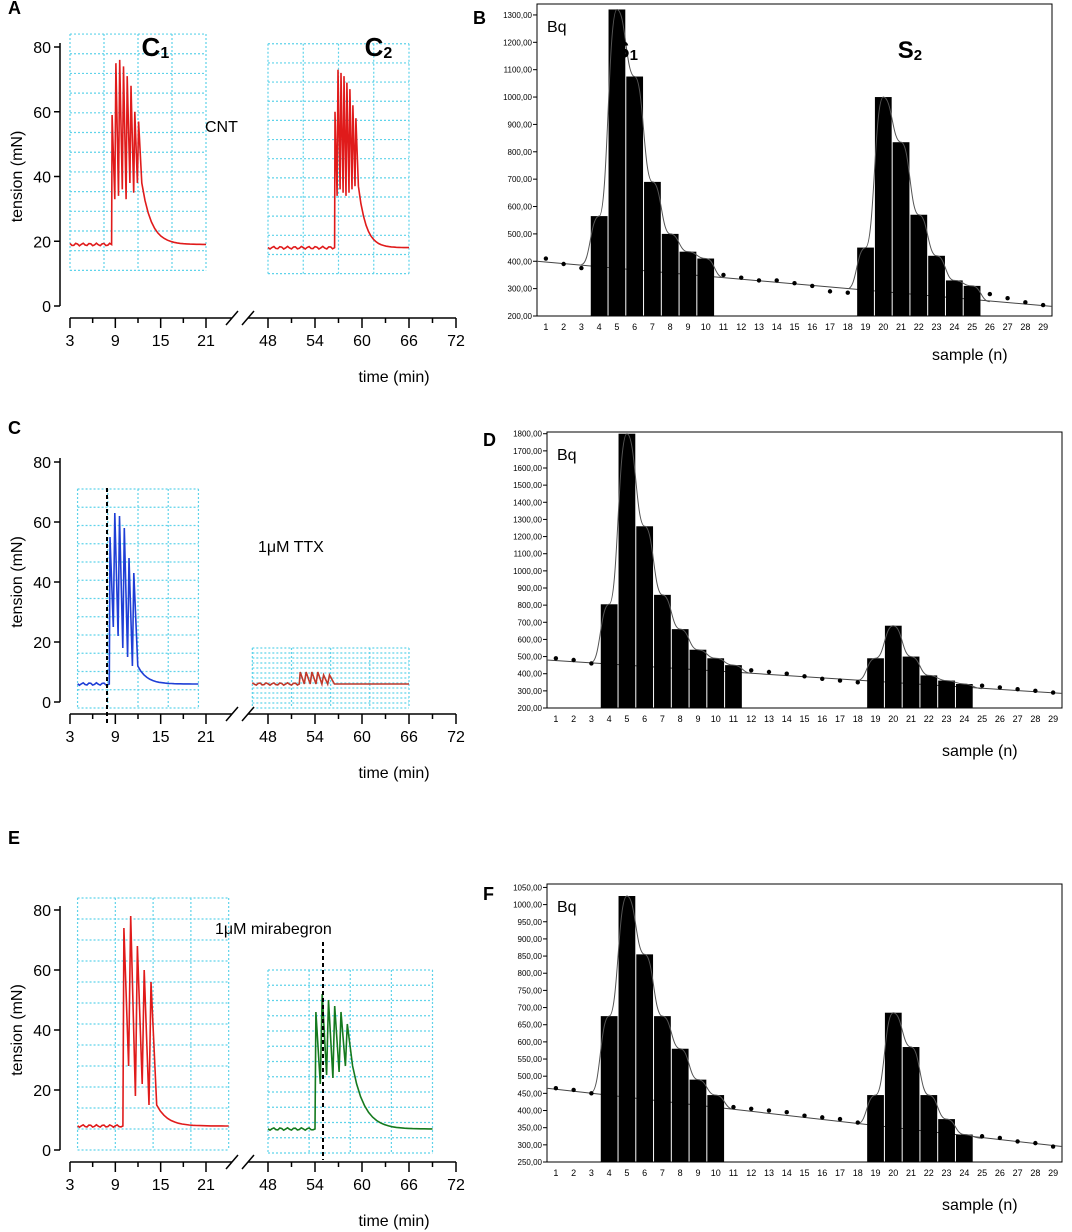 This screenshot has height=1232, width=1072. Describe the element at coordinates (42, 643) in the screenshot. I see `y-tick-label: 20` at that location.